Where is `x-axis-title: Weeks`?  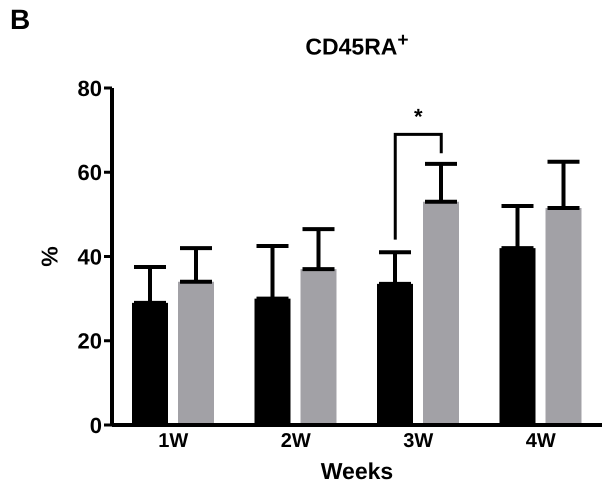
x-axis-title: Weeks is located at coordinates (357, 471).